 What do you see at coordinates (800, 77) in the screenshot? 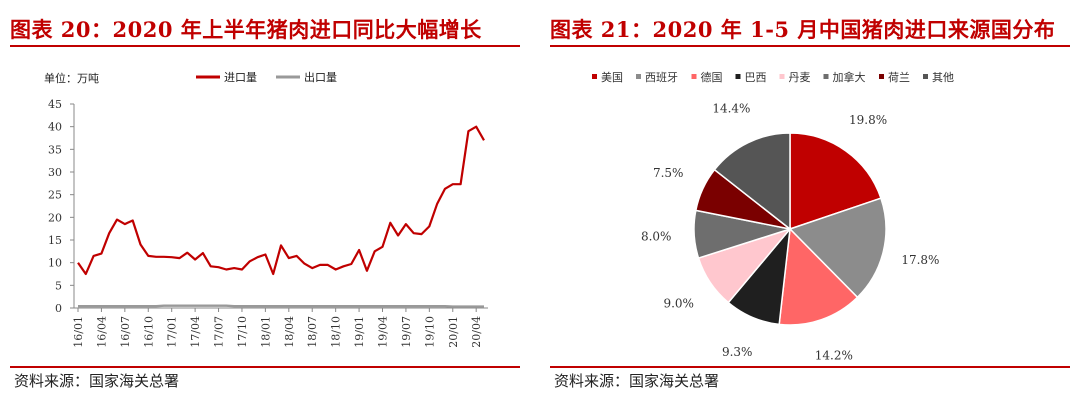
I see `legend-label-5: 丹麦` at bounding box center [800, 77].